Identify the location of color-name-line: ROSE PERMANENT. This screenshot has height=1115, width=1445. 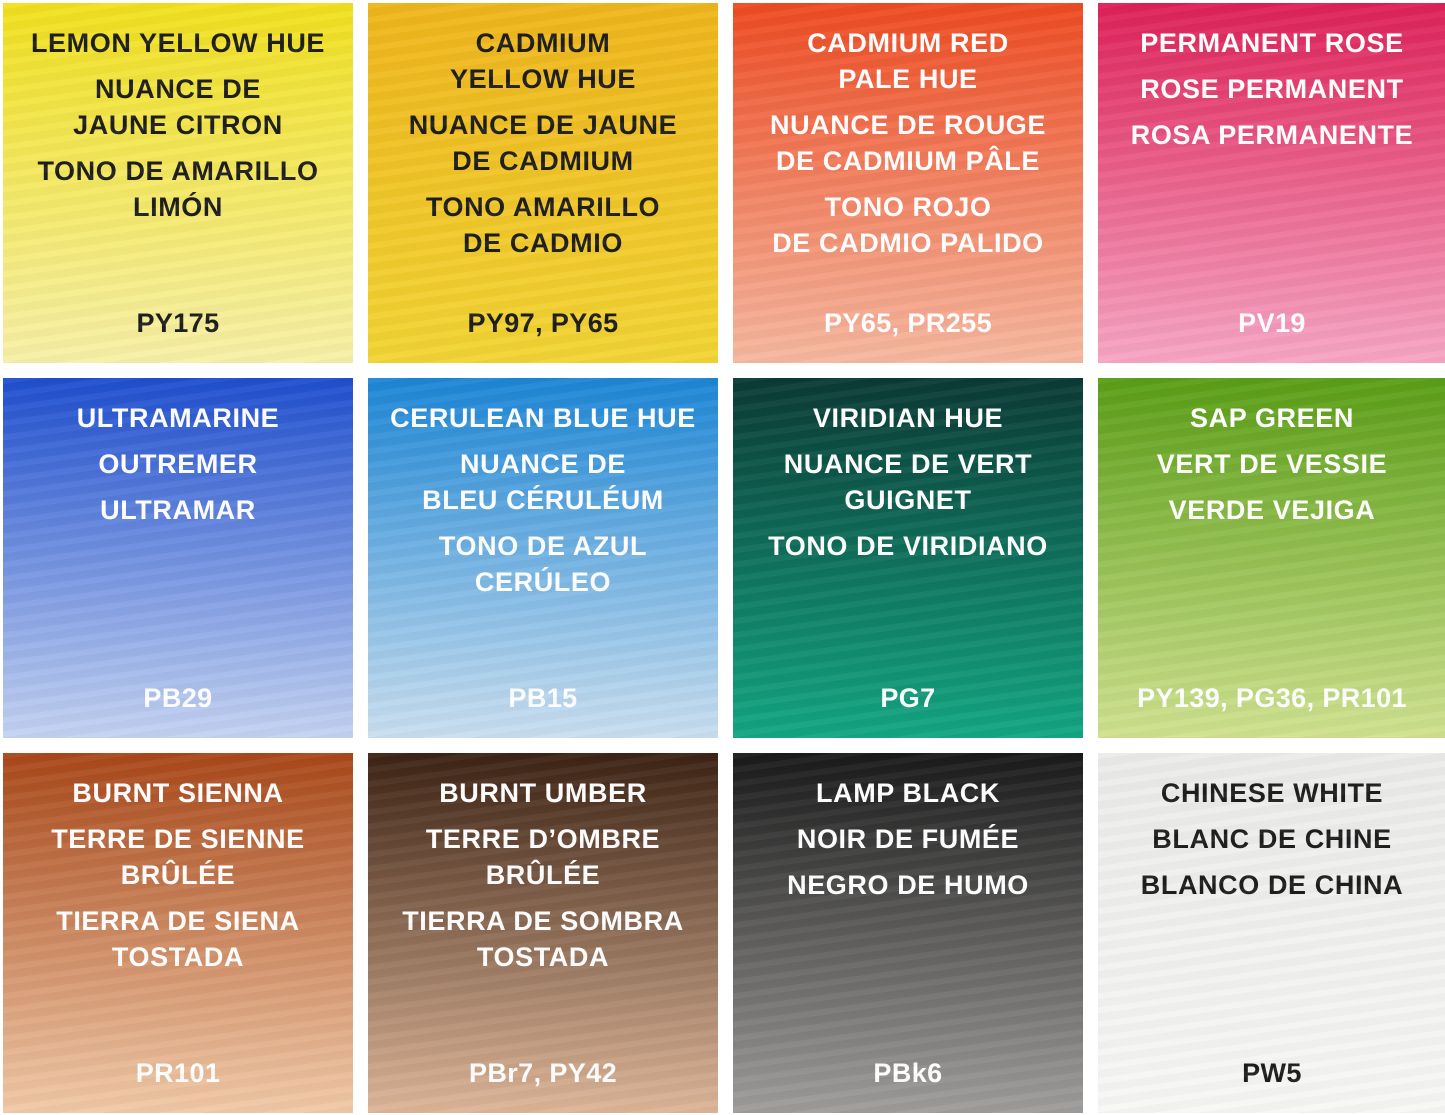
(1272, 89).